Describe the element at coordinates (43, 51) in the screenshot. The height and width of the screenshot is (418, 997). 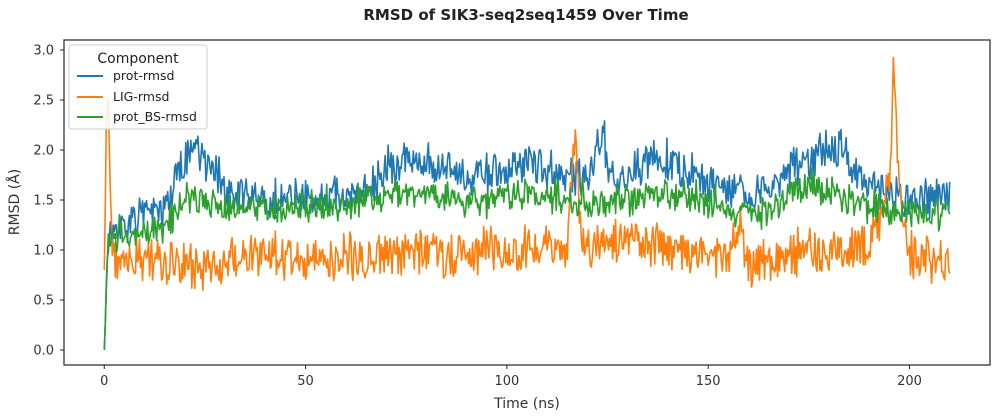
I see `y-tick-label: 3.0` at that location.